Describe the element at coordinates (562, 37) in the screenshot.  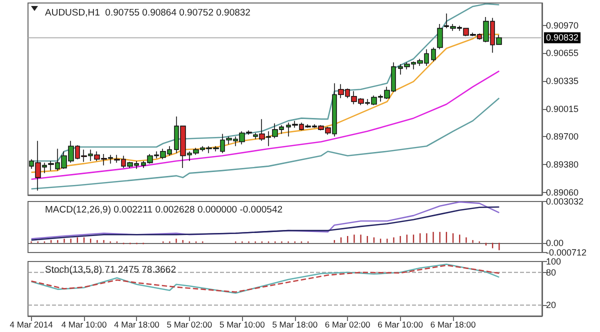
I see `ref-line-label: 0.90832` at that location.